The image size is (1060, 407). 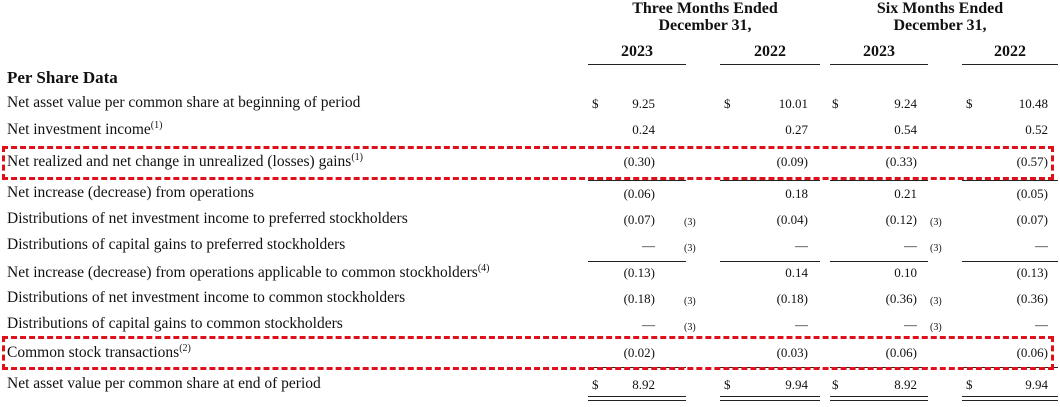 What do you see at coordinates (84, 129) in the screenshot?
I see `row-label: Net investment income(1)` at bounding box center [84, 129].